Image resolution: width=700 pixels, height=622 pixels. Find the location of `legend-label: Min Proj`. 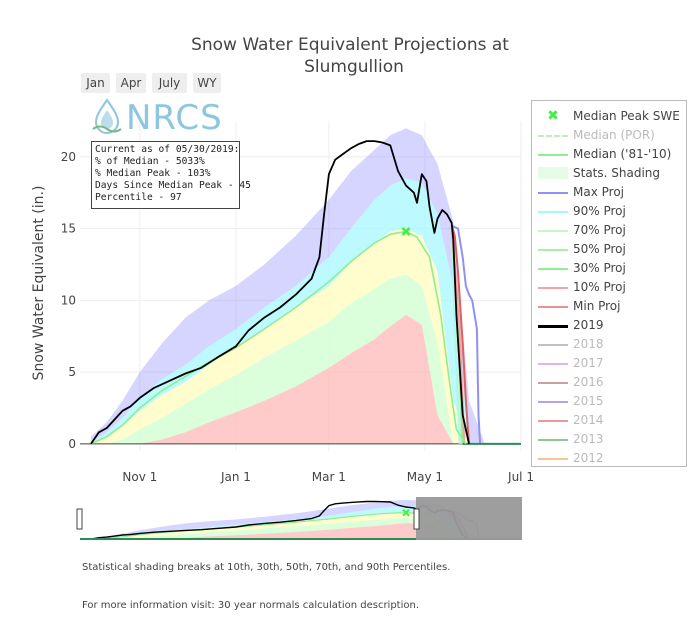

legend-label: Min Proj is located at coordinates (597, 306).